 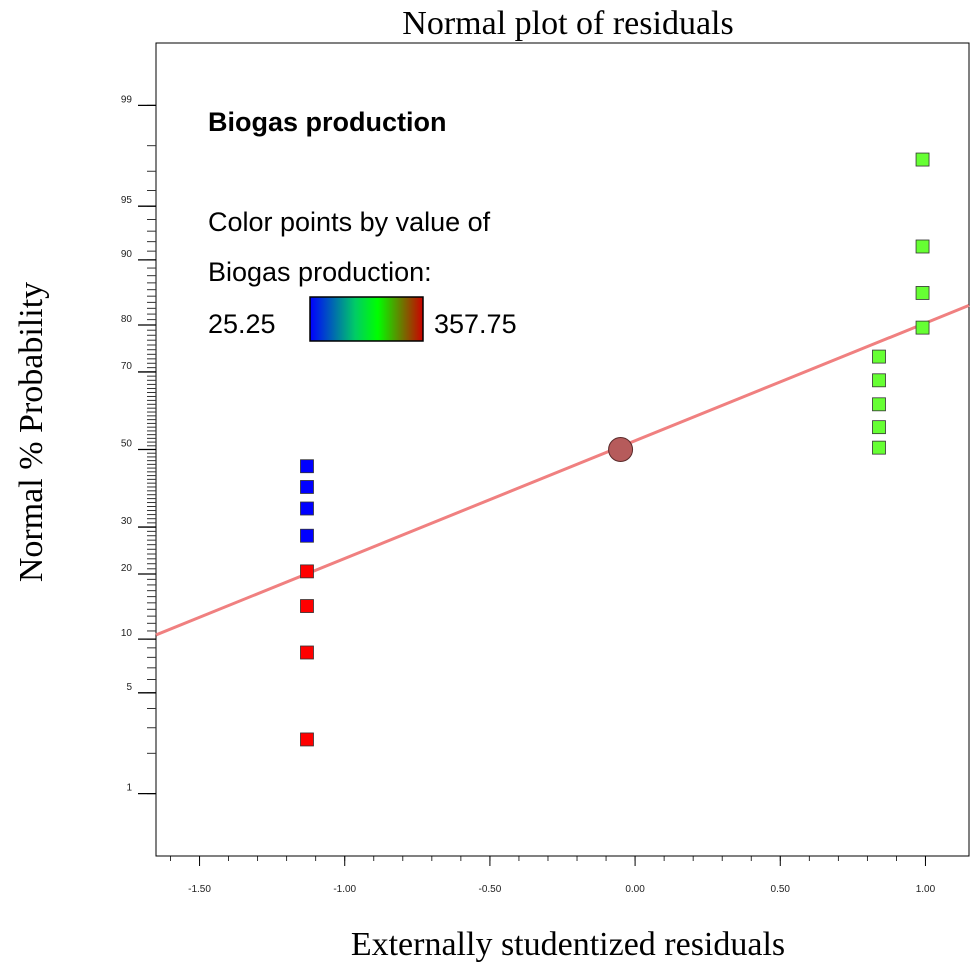 I want to click on y-tick-label: 80, so click(x=127, y=319).